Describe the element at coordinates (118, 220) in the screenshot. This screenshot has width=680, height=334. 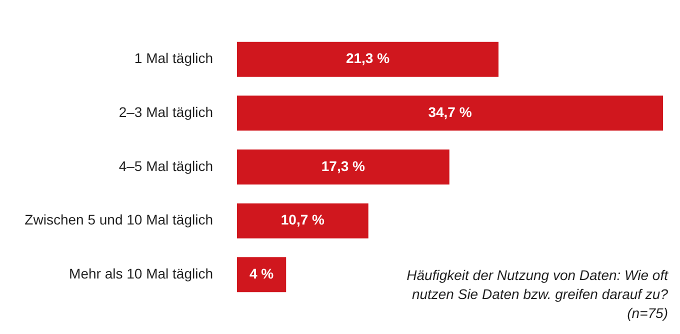
I see `y-tick-label: Zwischen 5 und 10 Mal täglich` at that location.